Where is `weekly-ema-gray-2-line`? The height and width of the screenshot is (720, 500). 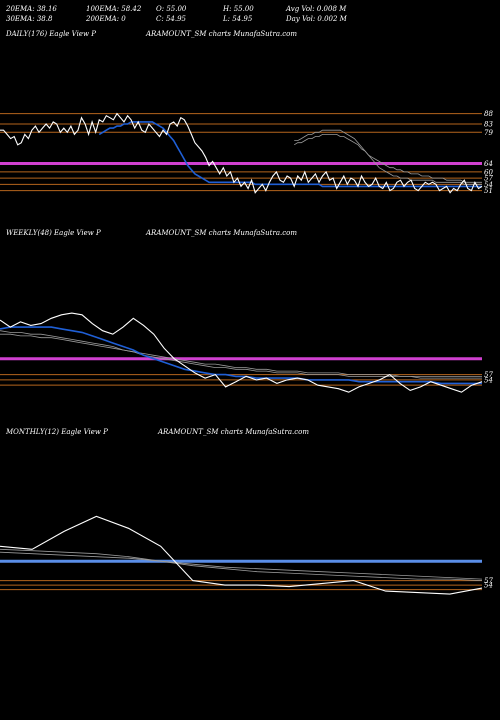 weekly-ema-gray-2-line is located at coordinates (241, 355).